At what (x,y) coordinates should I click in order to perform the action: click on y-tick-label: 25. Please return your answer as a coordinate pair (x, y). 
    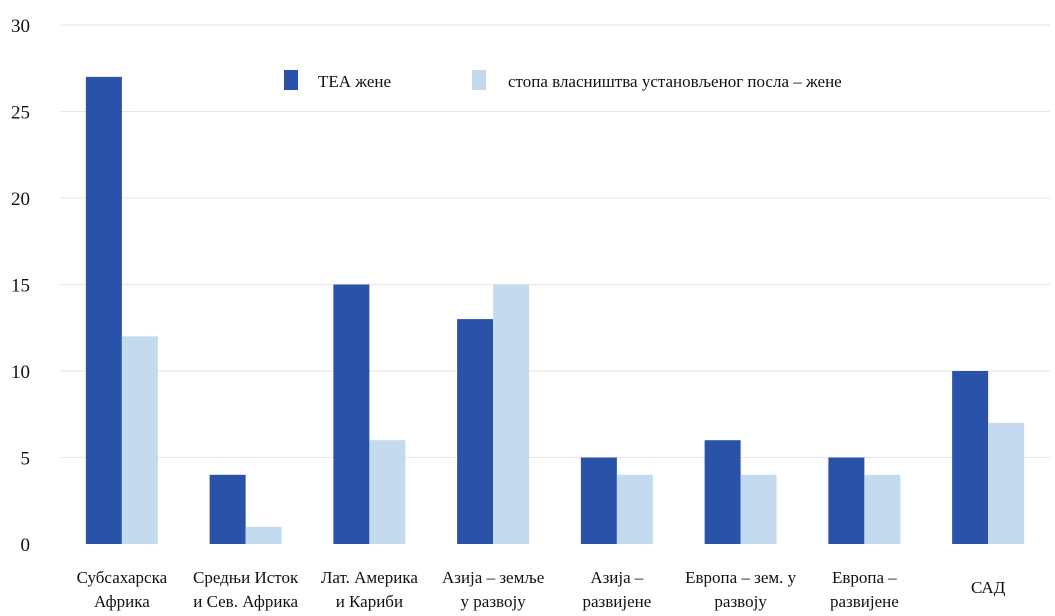
    Looking at the image, I should click on (20, 113).